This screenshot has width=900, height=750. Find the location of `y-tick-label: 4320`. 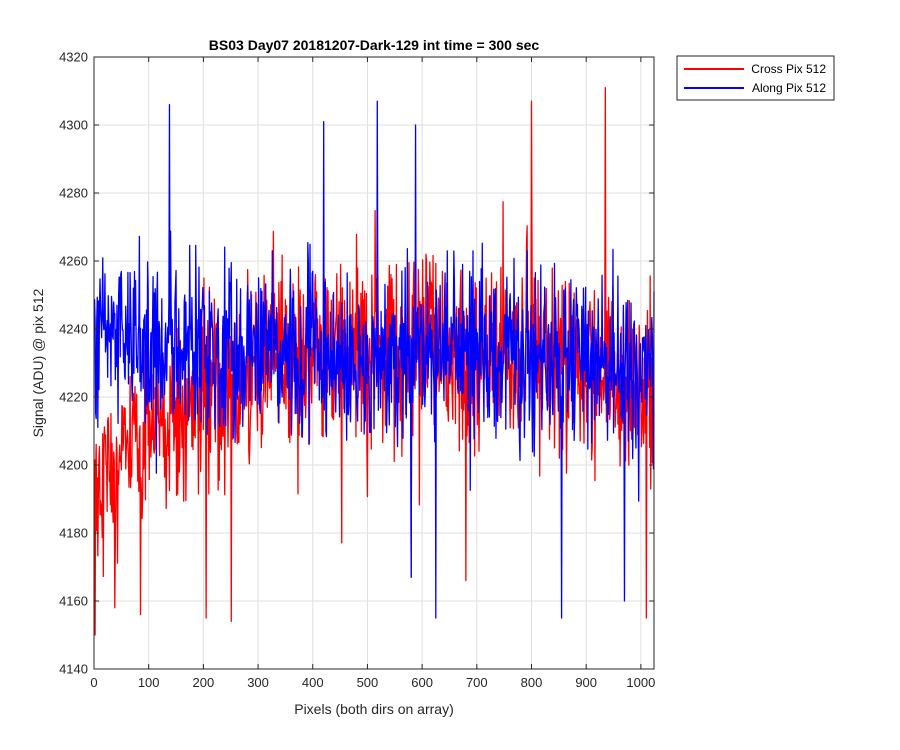

y-tick-label: 4320 is located at coordinates (73, 57).